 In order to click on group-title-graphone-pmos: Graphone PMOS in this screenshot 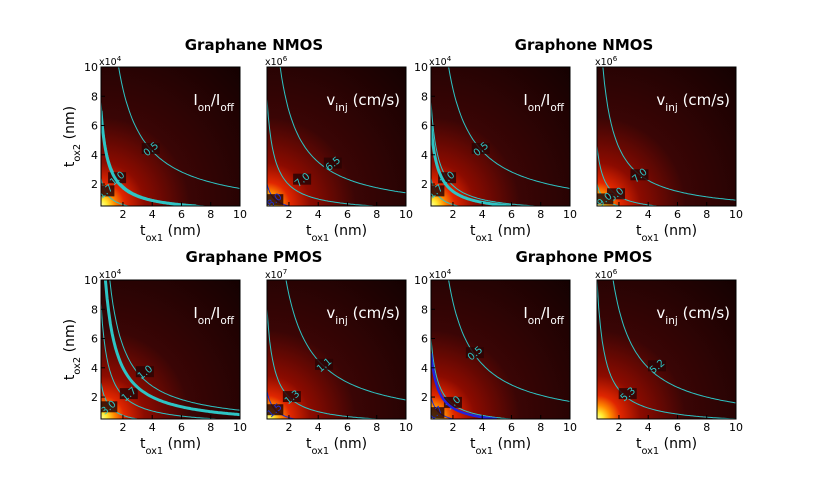, I will do `click(583, 257)`.